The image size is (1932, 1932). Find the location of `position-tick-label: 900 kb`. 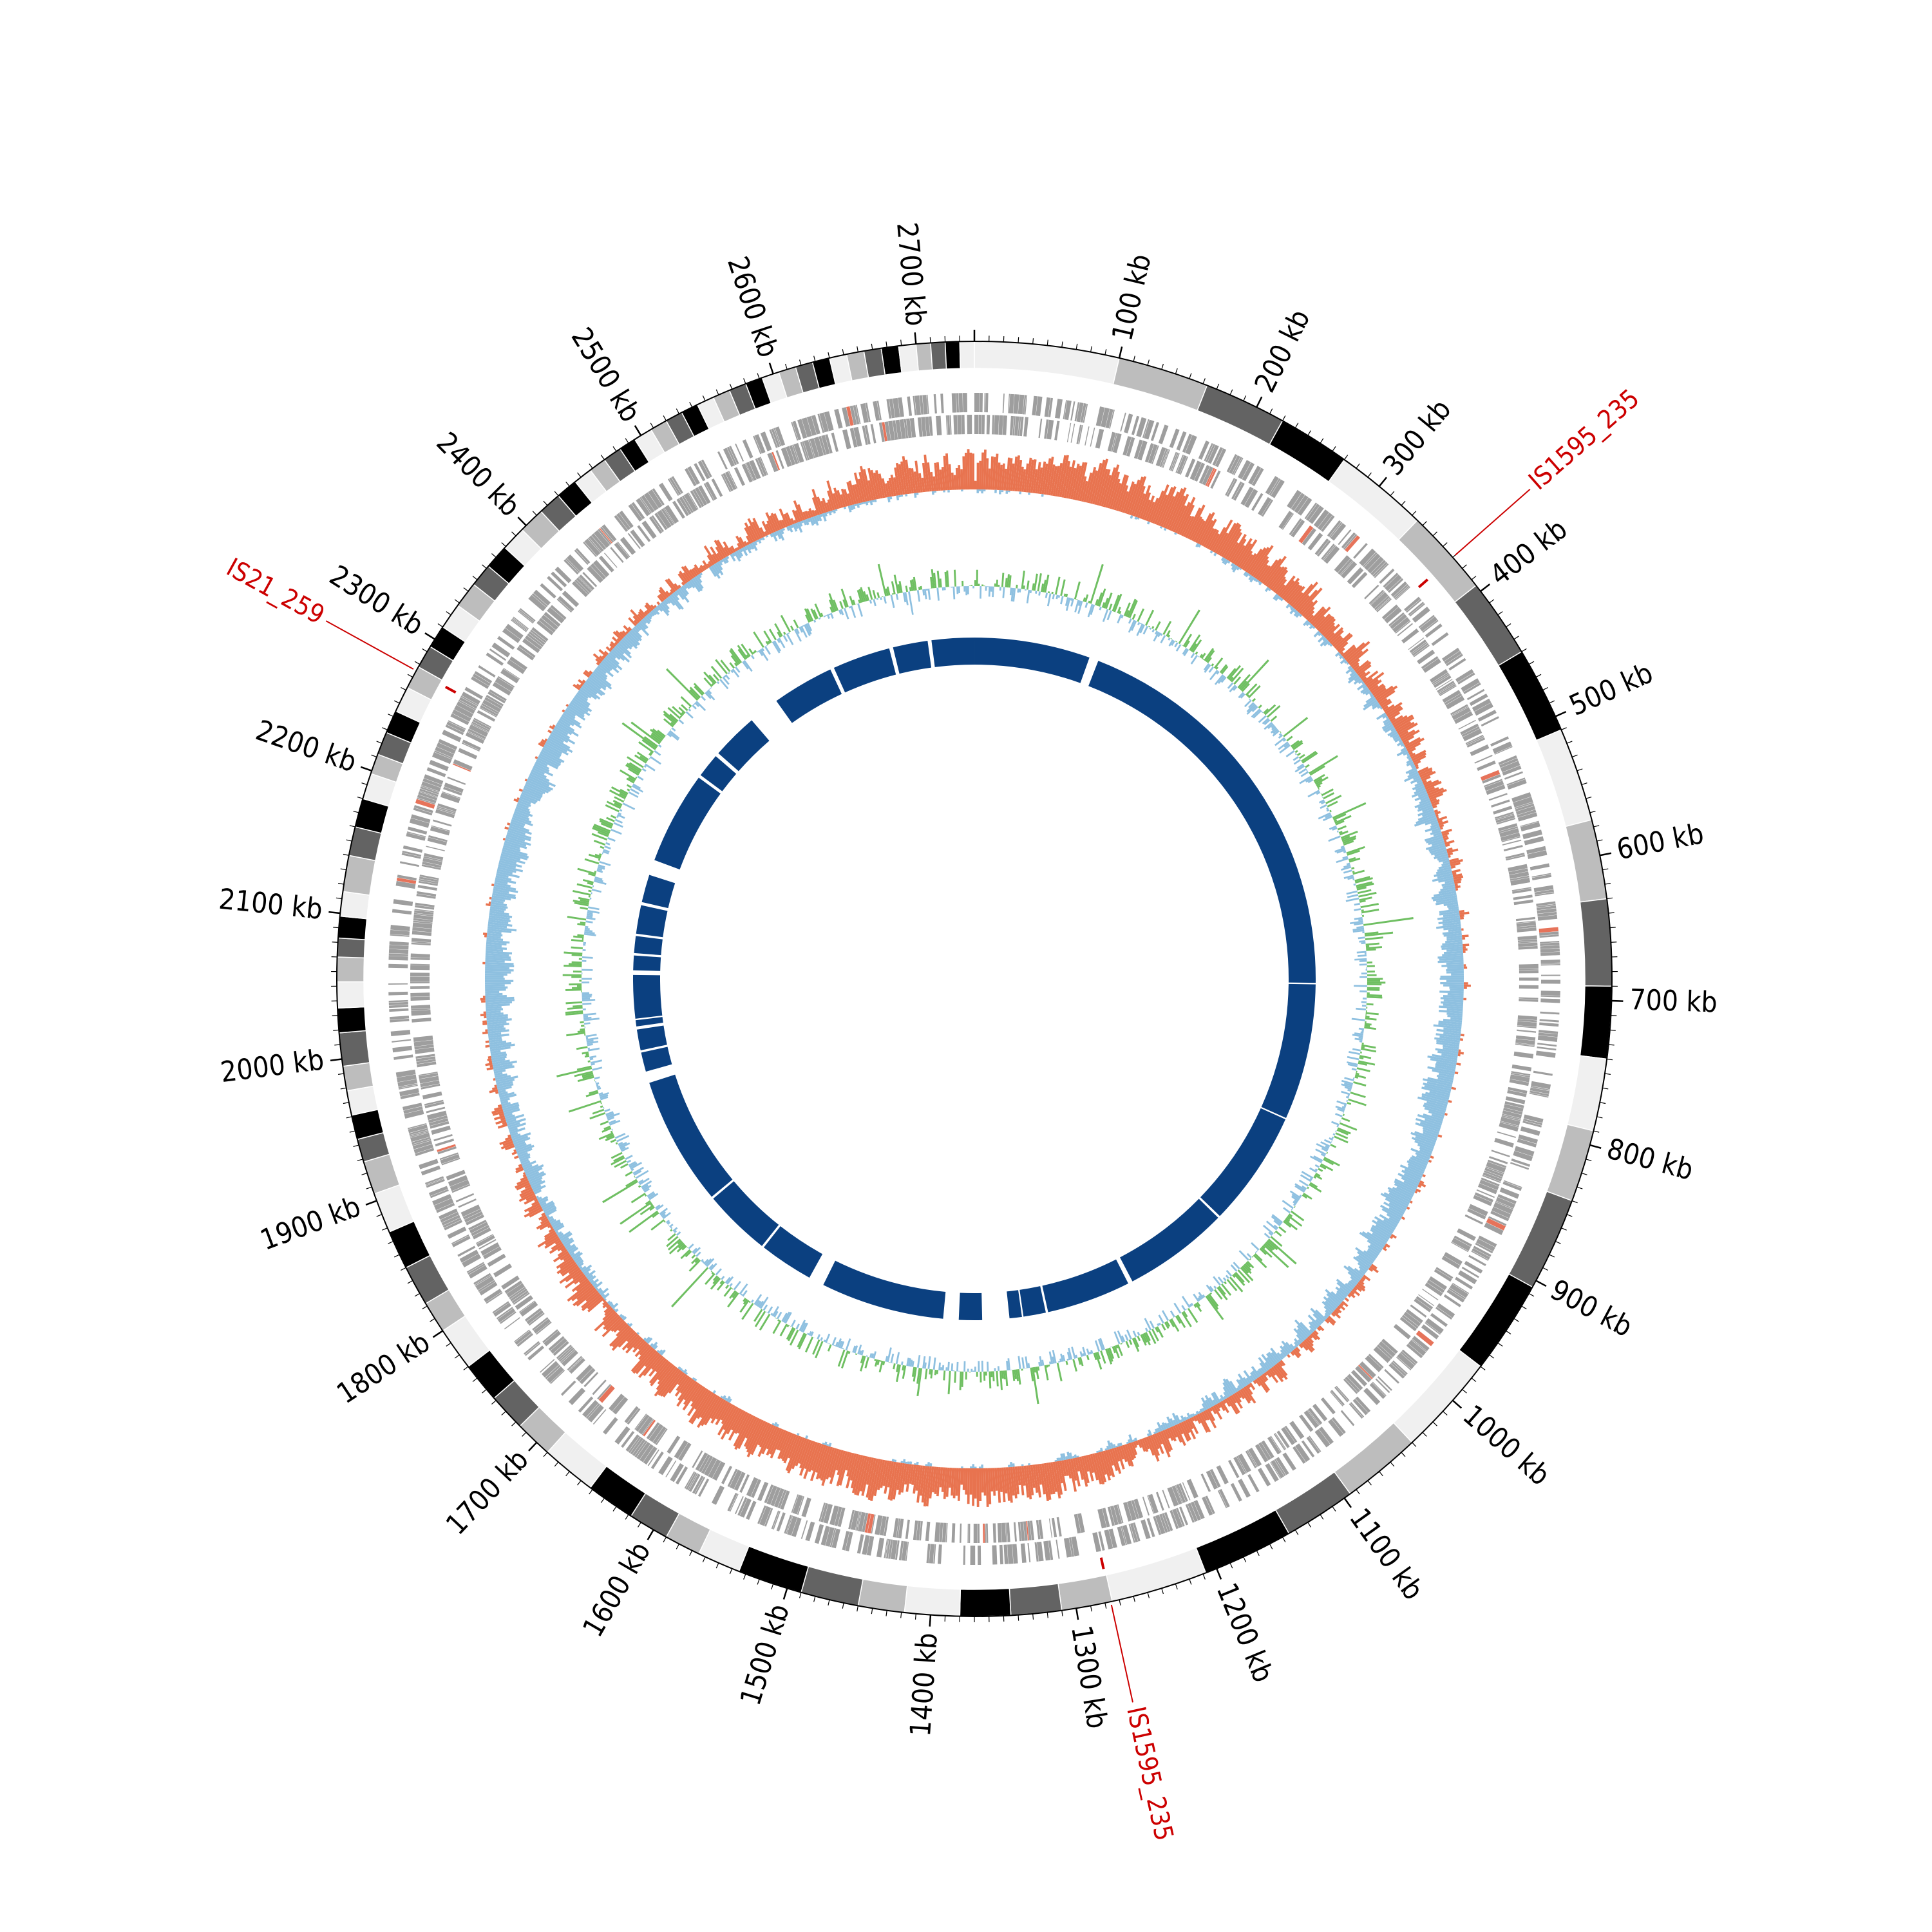

position-tick-label: 900 kb is located at coordinates (1591, 1308).